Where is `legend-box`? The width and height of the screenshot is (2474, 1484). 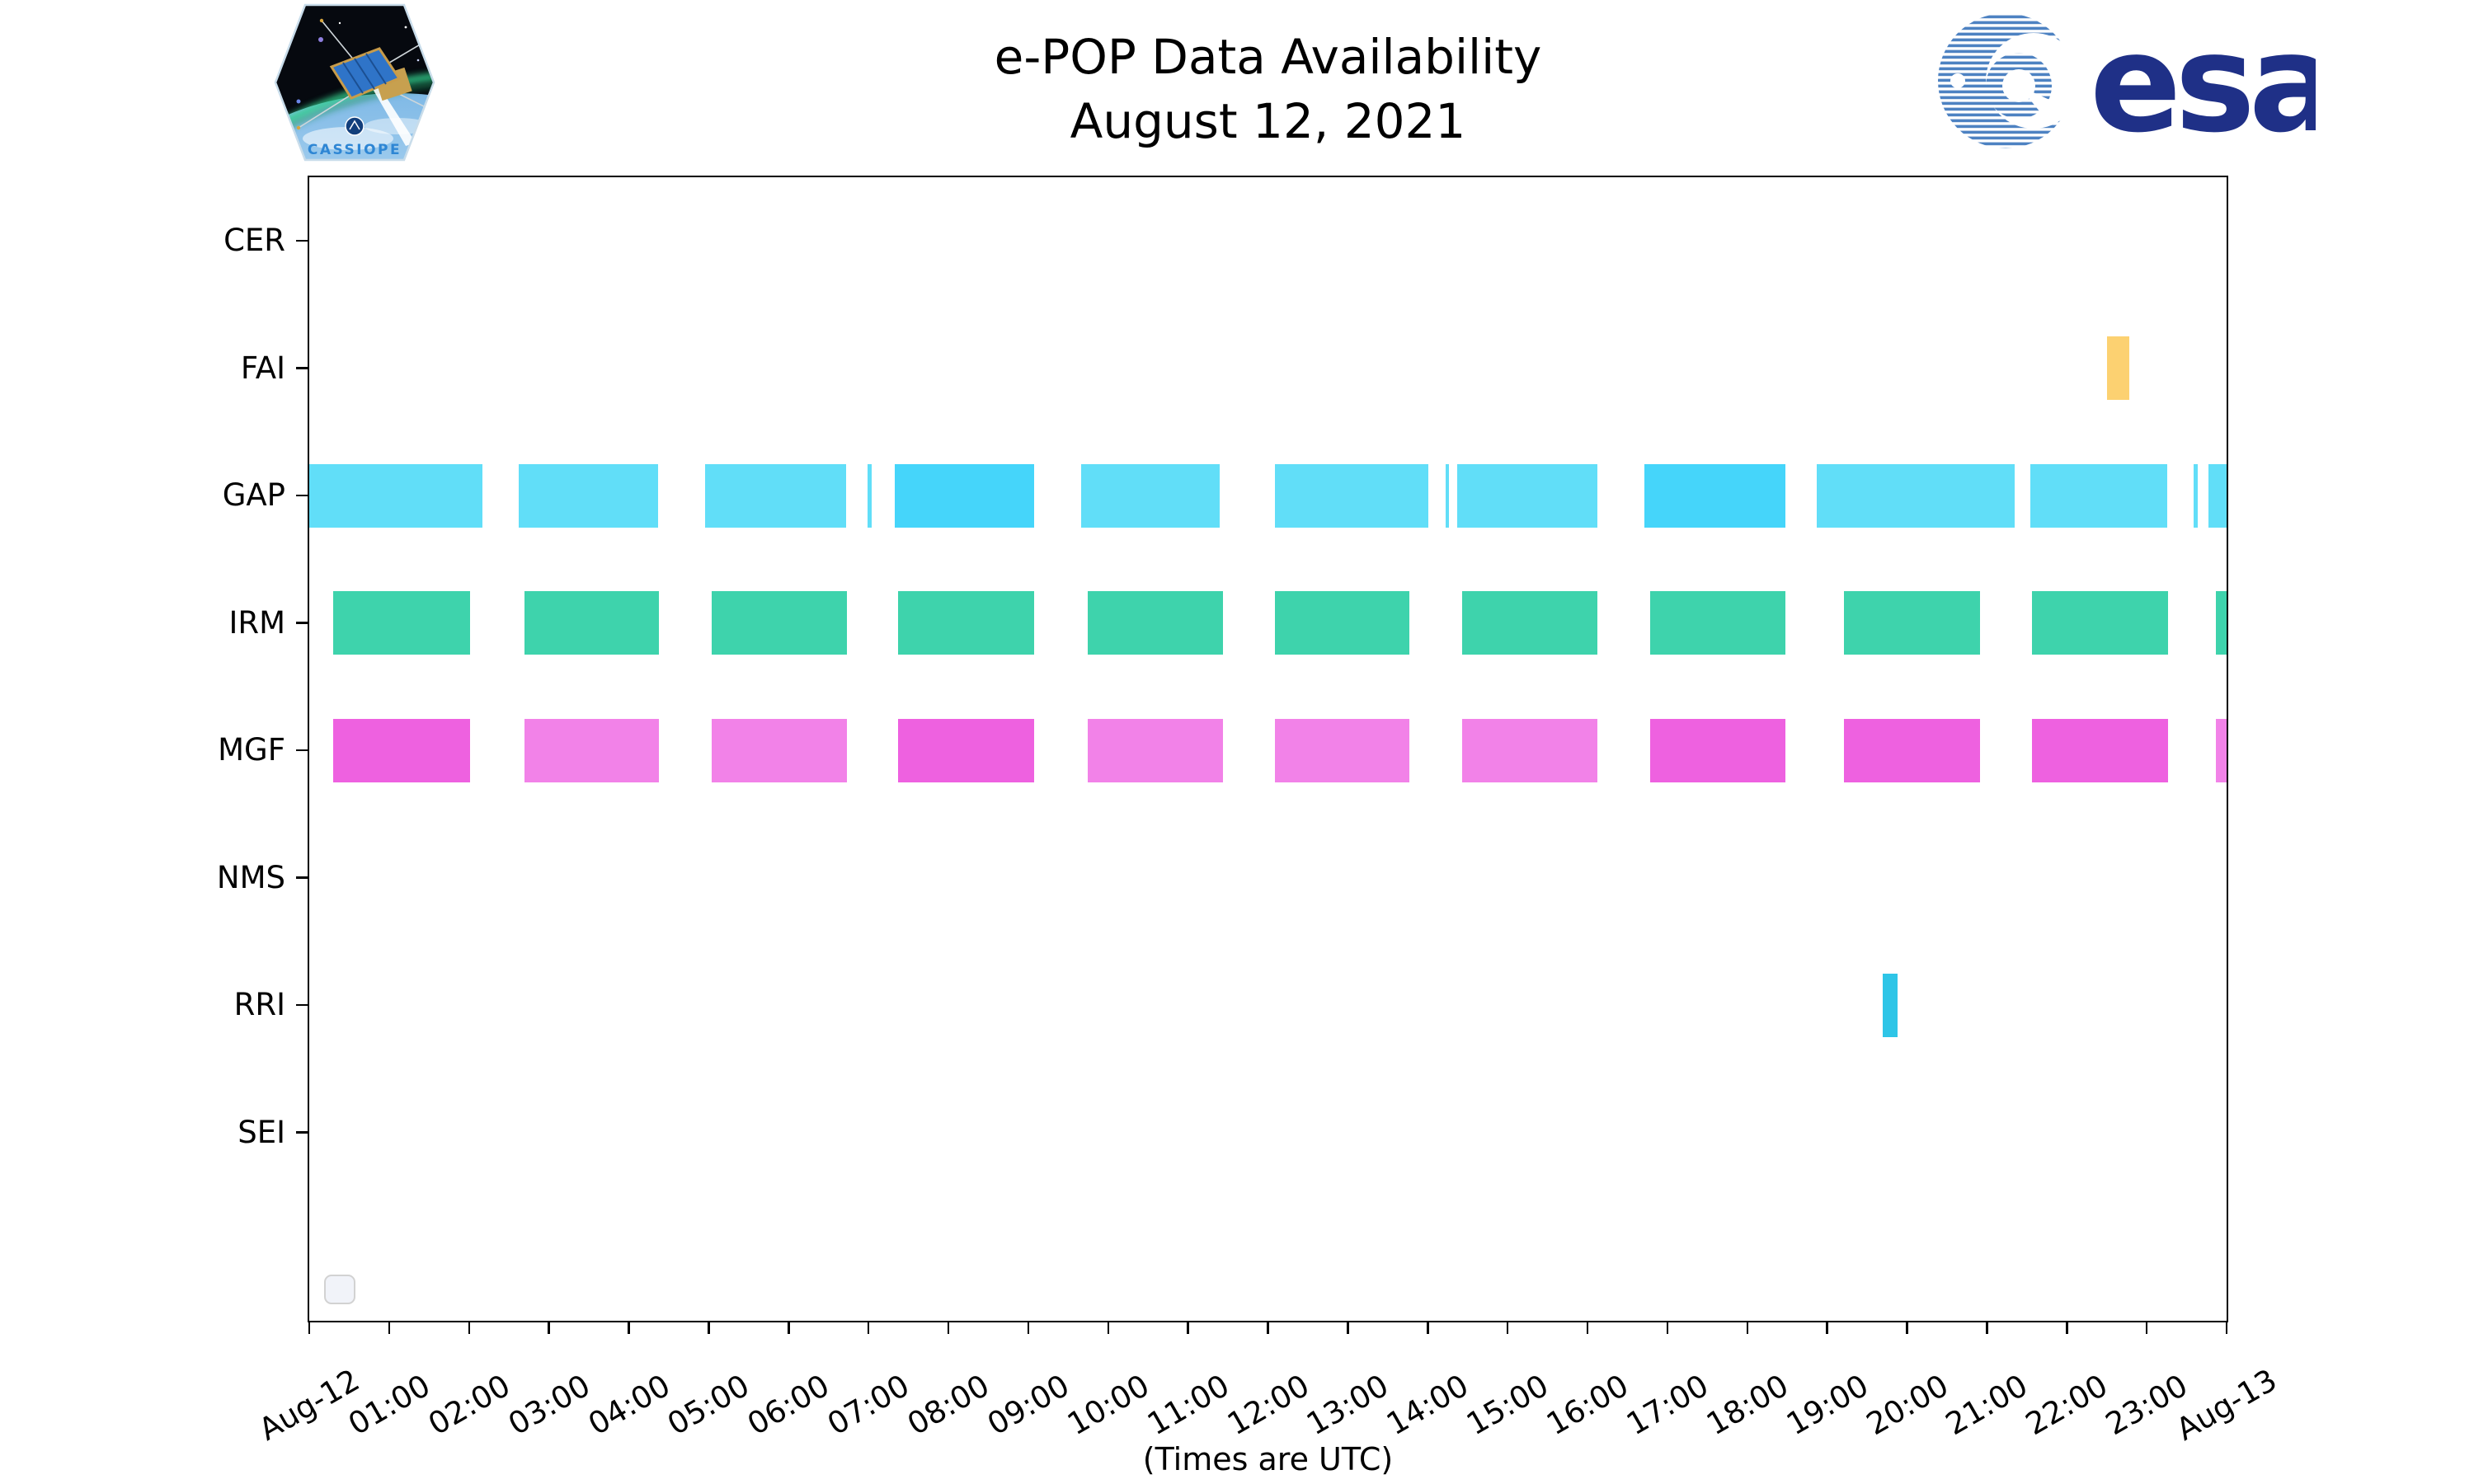
legend-box is located at coordinates (339, 1289).